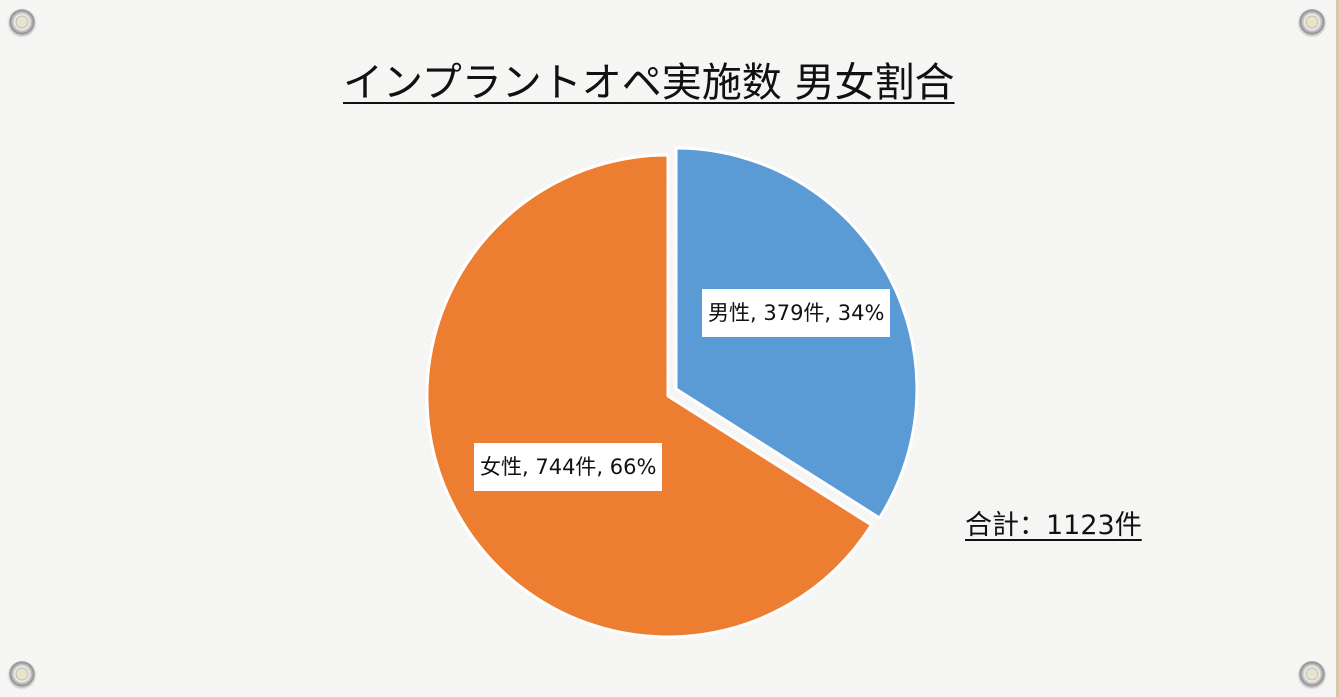 The height and width of the screenshot is (697, 1339). I want to click on data-label-male: 男性, 379件, 34%, so click(796, 313).